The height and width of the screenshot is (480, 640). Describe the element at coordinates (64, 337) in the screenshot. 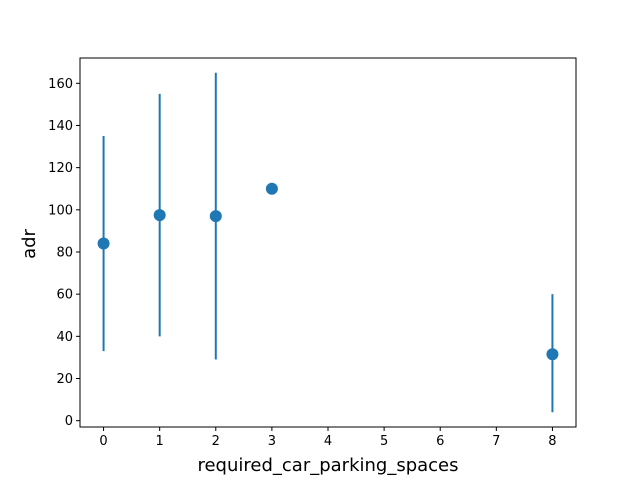

I see `y-tick-label-2: 40` at that location.